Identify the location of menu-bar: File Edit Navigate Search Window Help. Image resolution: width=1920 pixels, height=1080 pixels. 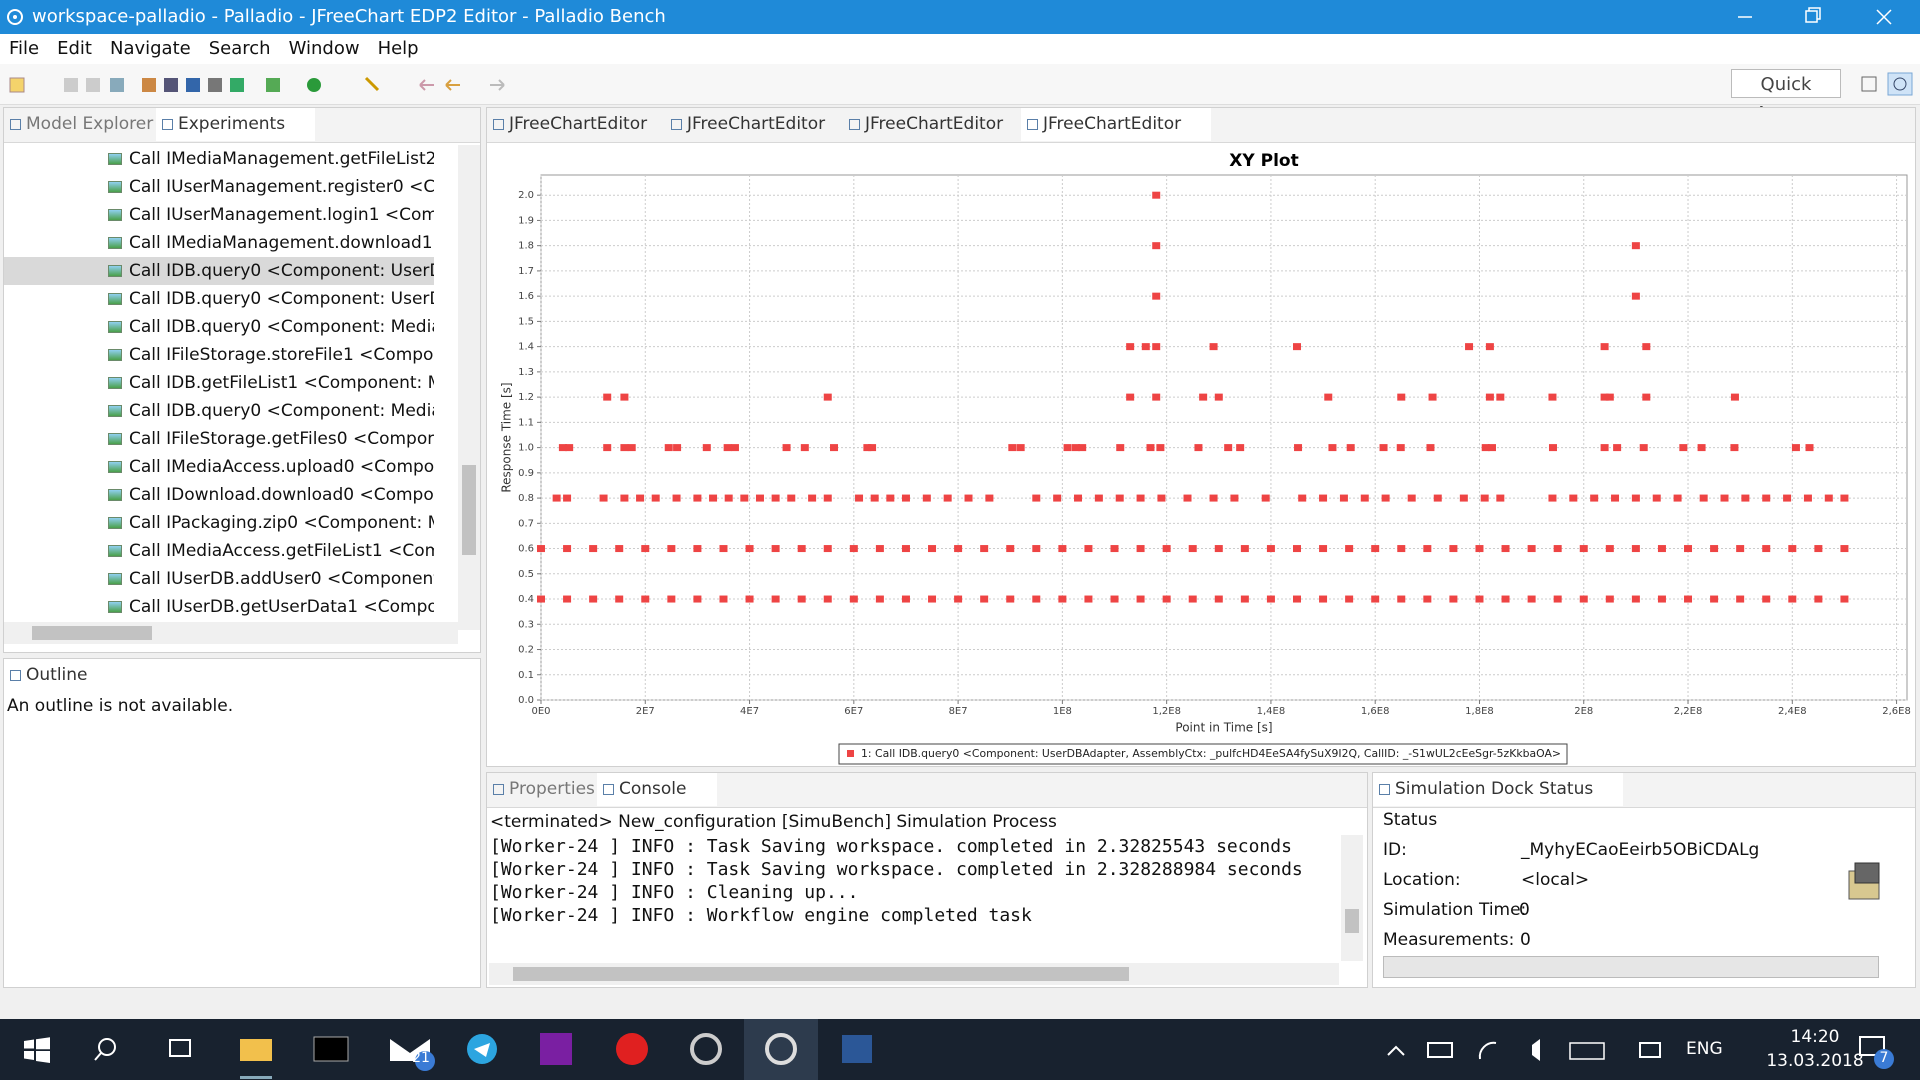
(960, 49).